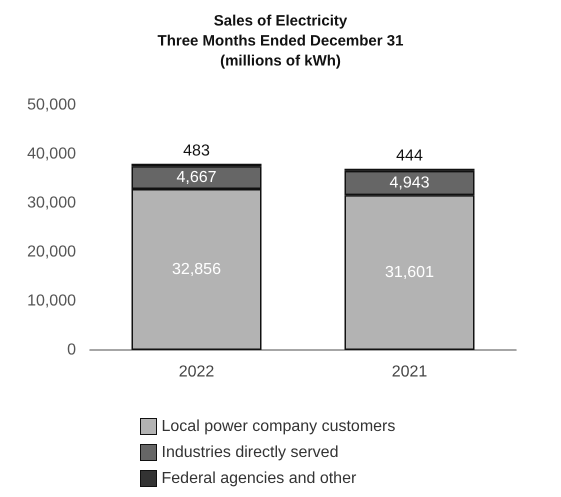  Describe the element at coordinates (259, 478) in the screenshot. I see `legend-label: Federal agencies and other` at that location.